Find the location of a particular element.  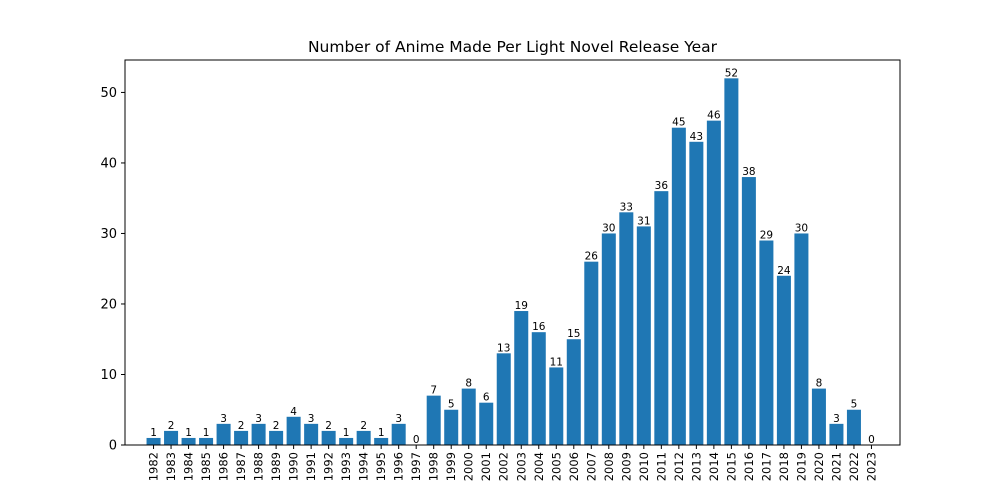

y-tick-label-10: 10 is located at coordinates (108, 375).